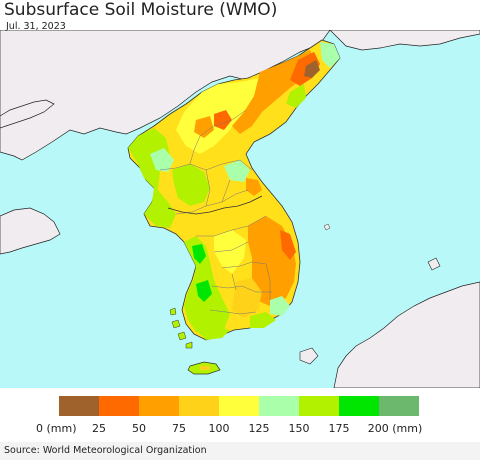 This screenshot has width=480, height=460. What do you see at coordinates (215, 205) in the screenshot?
I see `dmz-border` at bounding box center [215, 205].